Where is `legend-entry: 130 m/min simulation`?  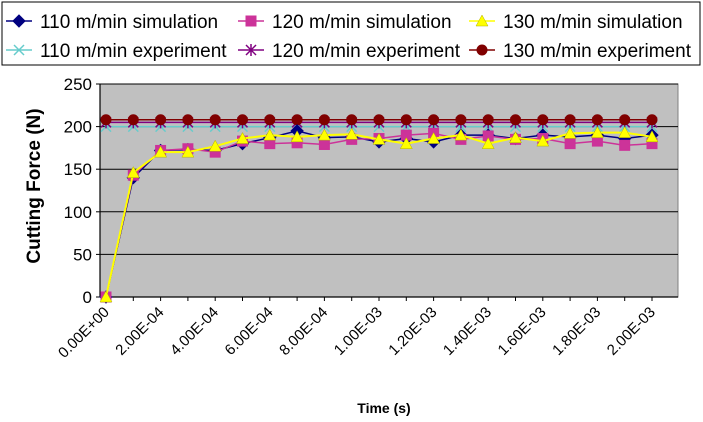
legend-entry: 130 m/min simulation is located at coordinates (576, 22).